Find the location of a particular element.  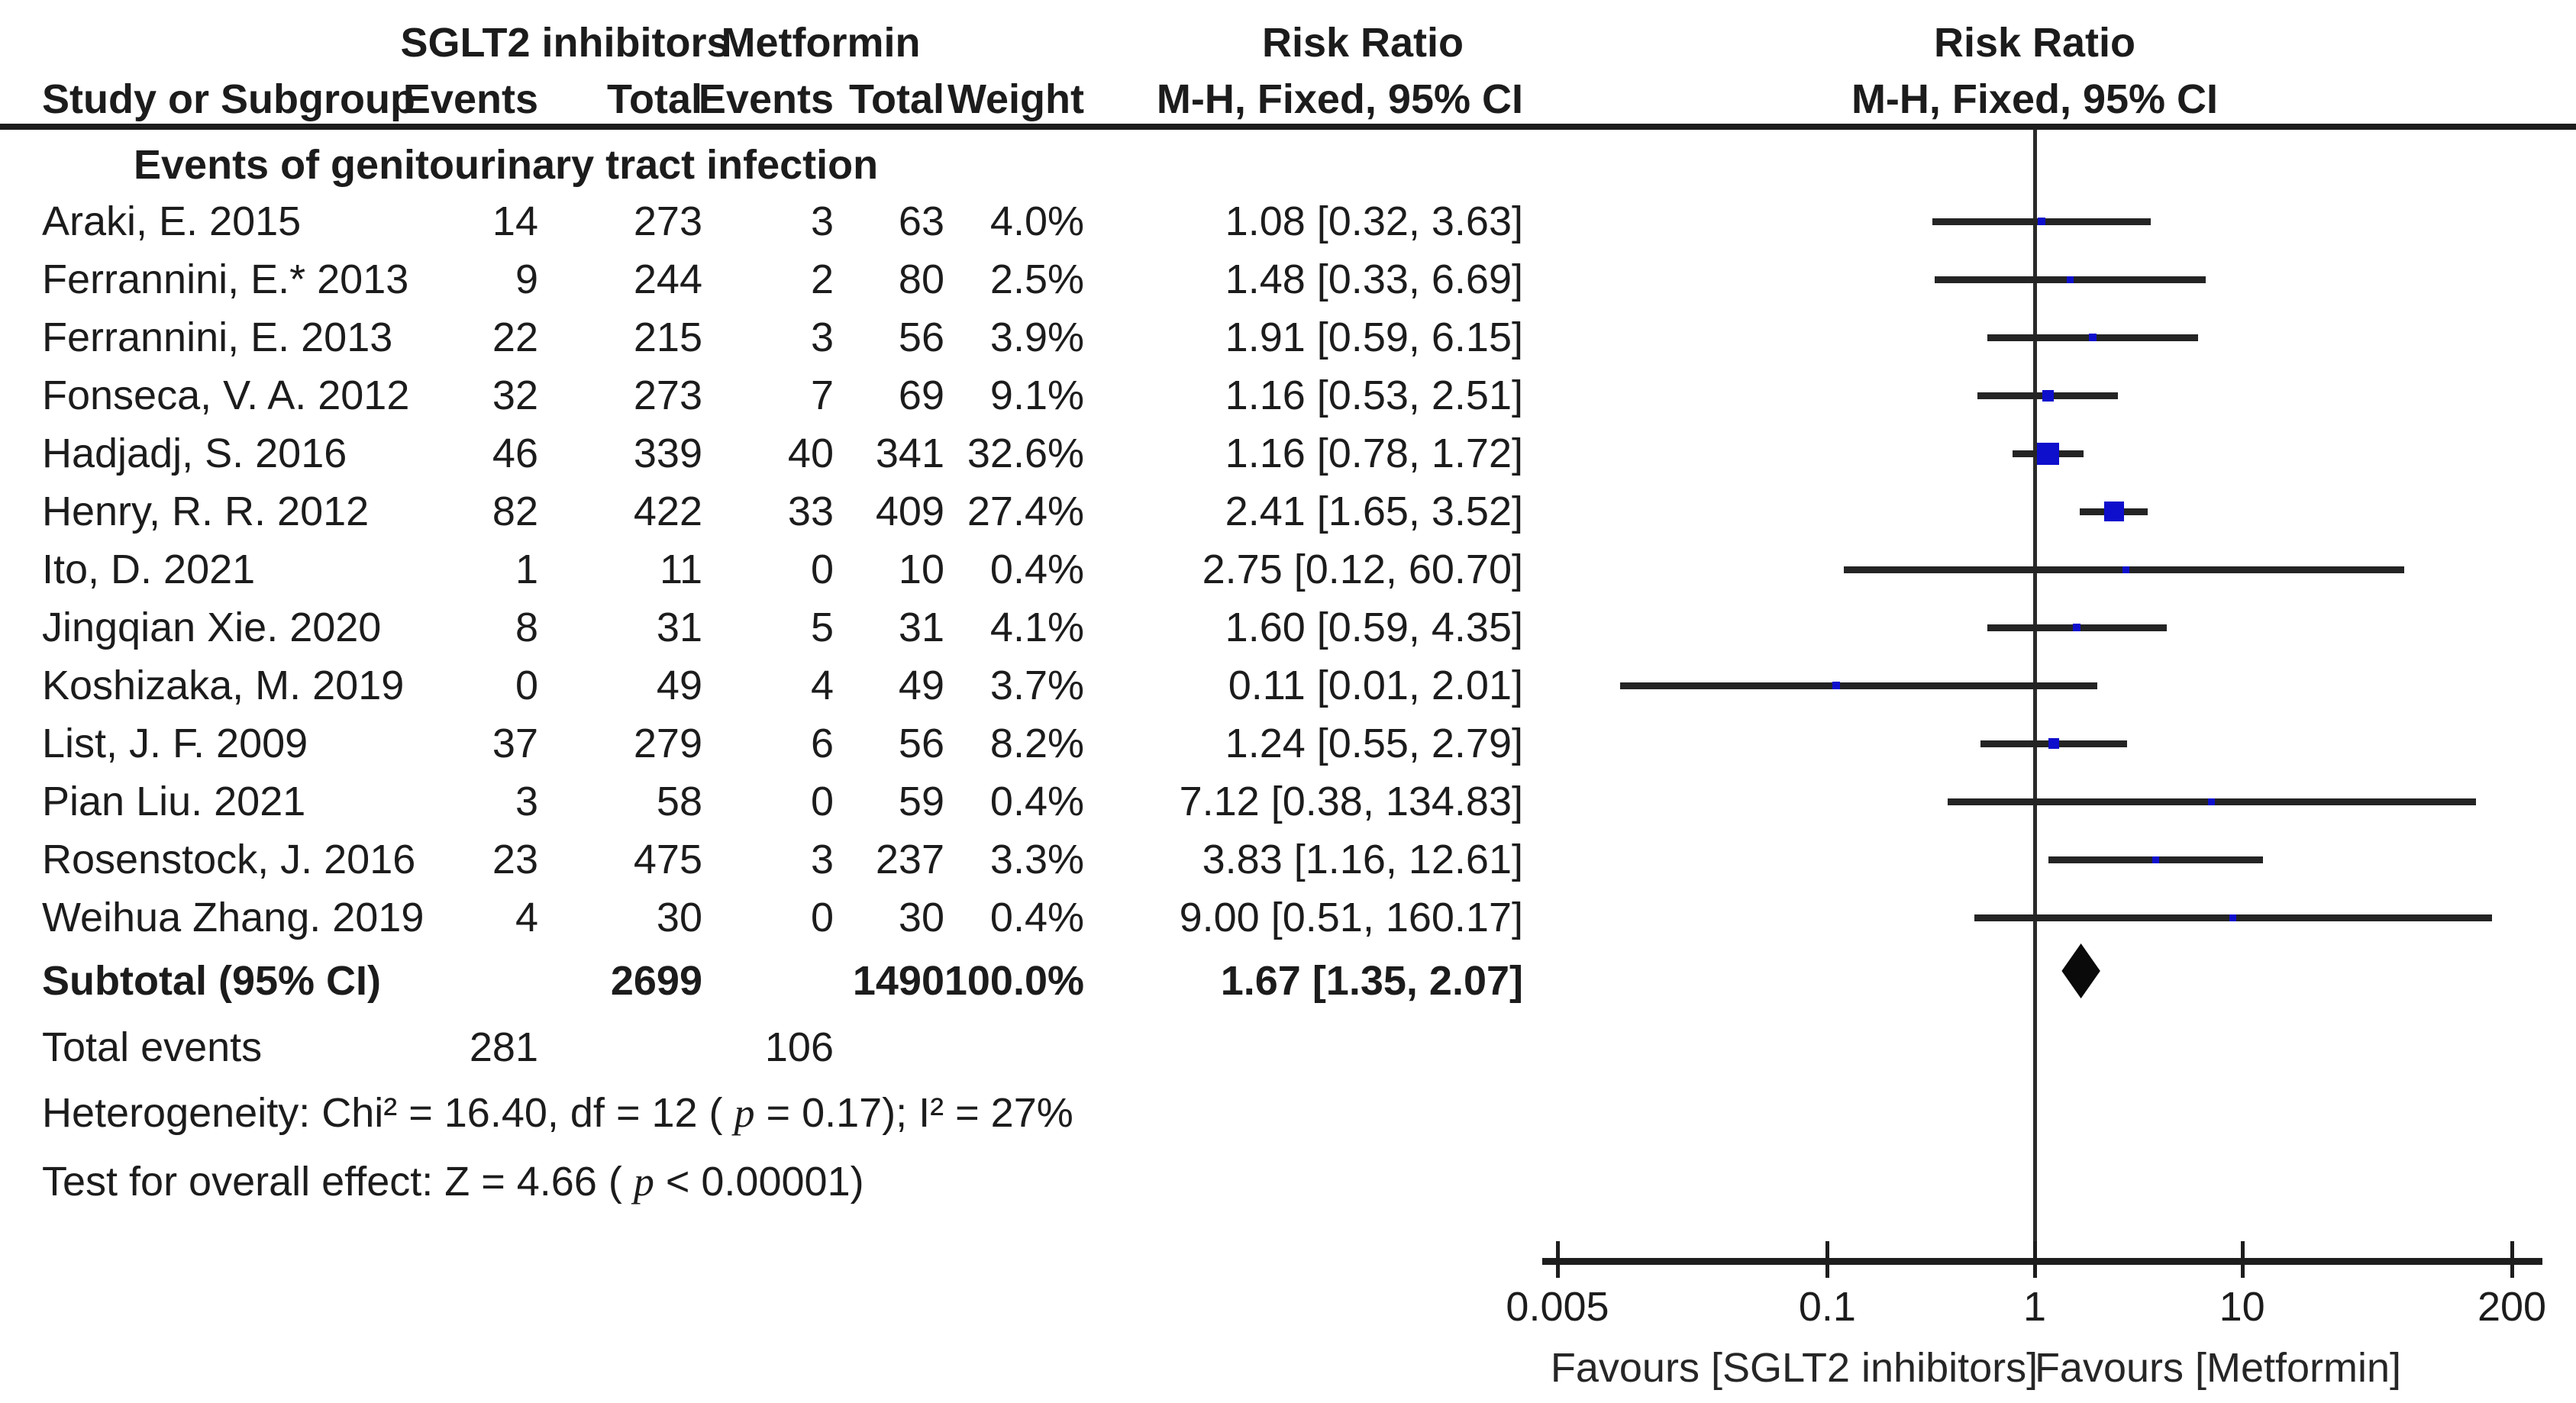

risk-ratio-value: 1.08 [0.32, 3.63] is located at coordinates (1374, 221).